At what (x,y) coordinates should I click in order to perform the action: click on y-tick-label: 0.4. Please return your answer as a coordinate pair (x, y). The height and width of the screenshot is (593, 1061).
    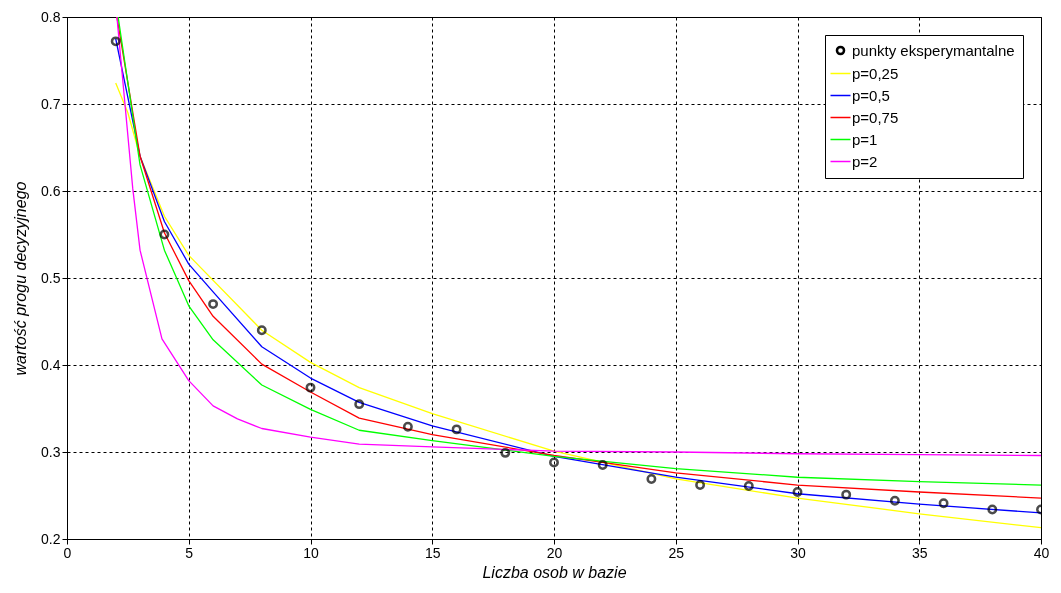
    Looking at the image, I should click on (51, 364).